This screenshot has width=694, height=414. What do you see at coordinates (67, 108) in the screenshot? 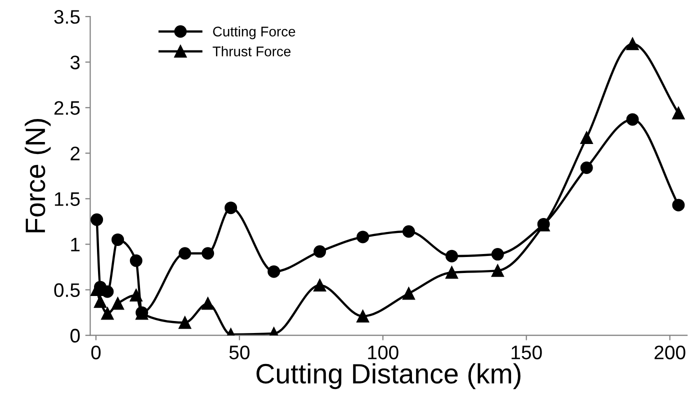
I see `y-tick-label: 2.5` at bounding box center [67, 108].